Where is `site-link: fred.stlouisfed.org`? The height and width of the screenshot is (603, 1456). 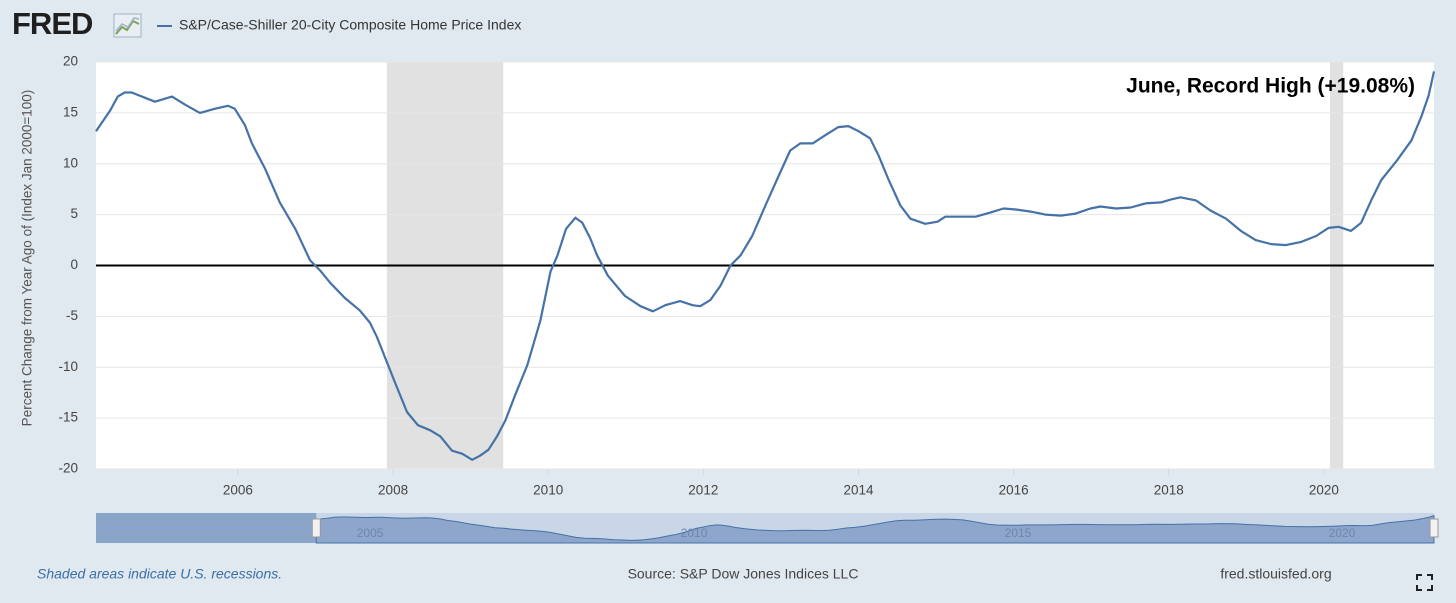 site-link: fred.stlouisfed.org is located at coordinates (1275, 574).